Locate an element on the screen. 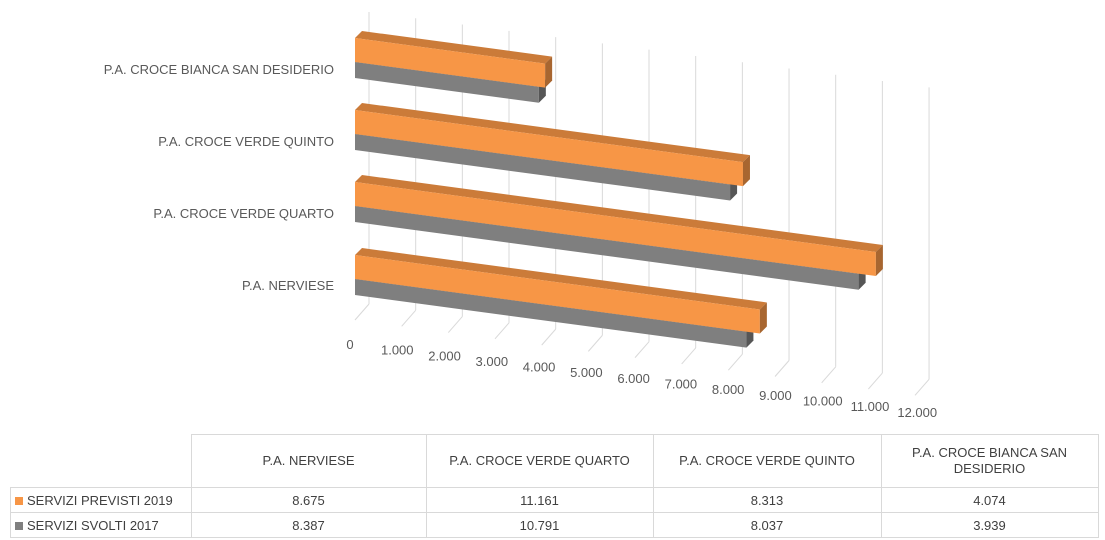 This screenshot has width=1105, height=540. legend-entry-previsti: SERVIZI PREVISTI 2019 is located at coordinates (101, 500).